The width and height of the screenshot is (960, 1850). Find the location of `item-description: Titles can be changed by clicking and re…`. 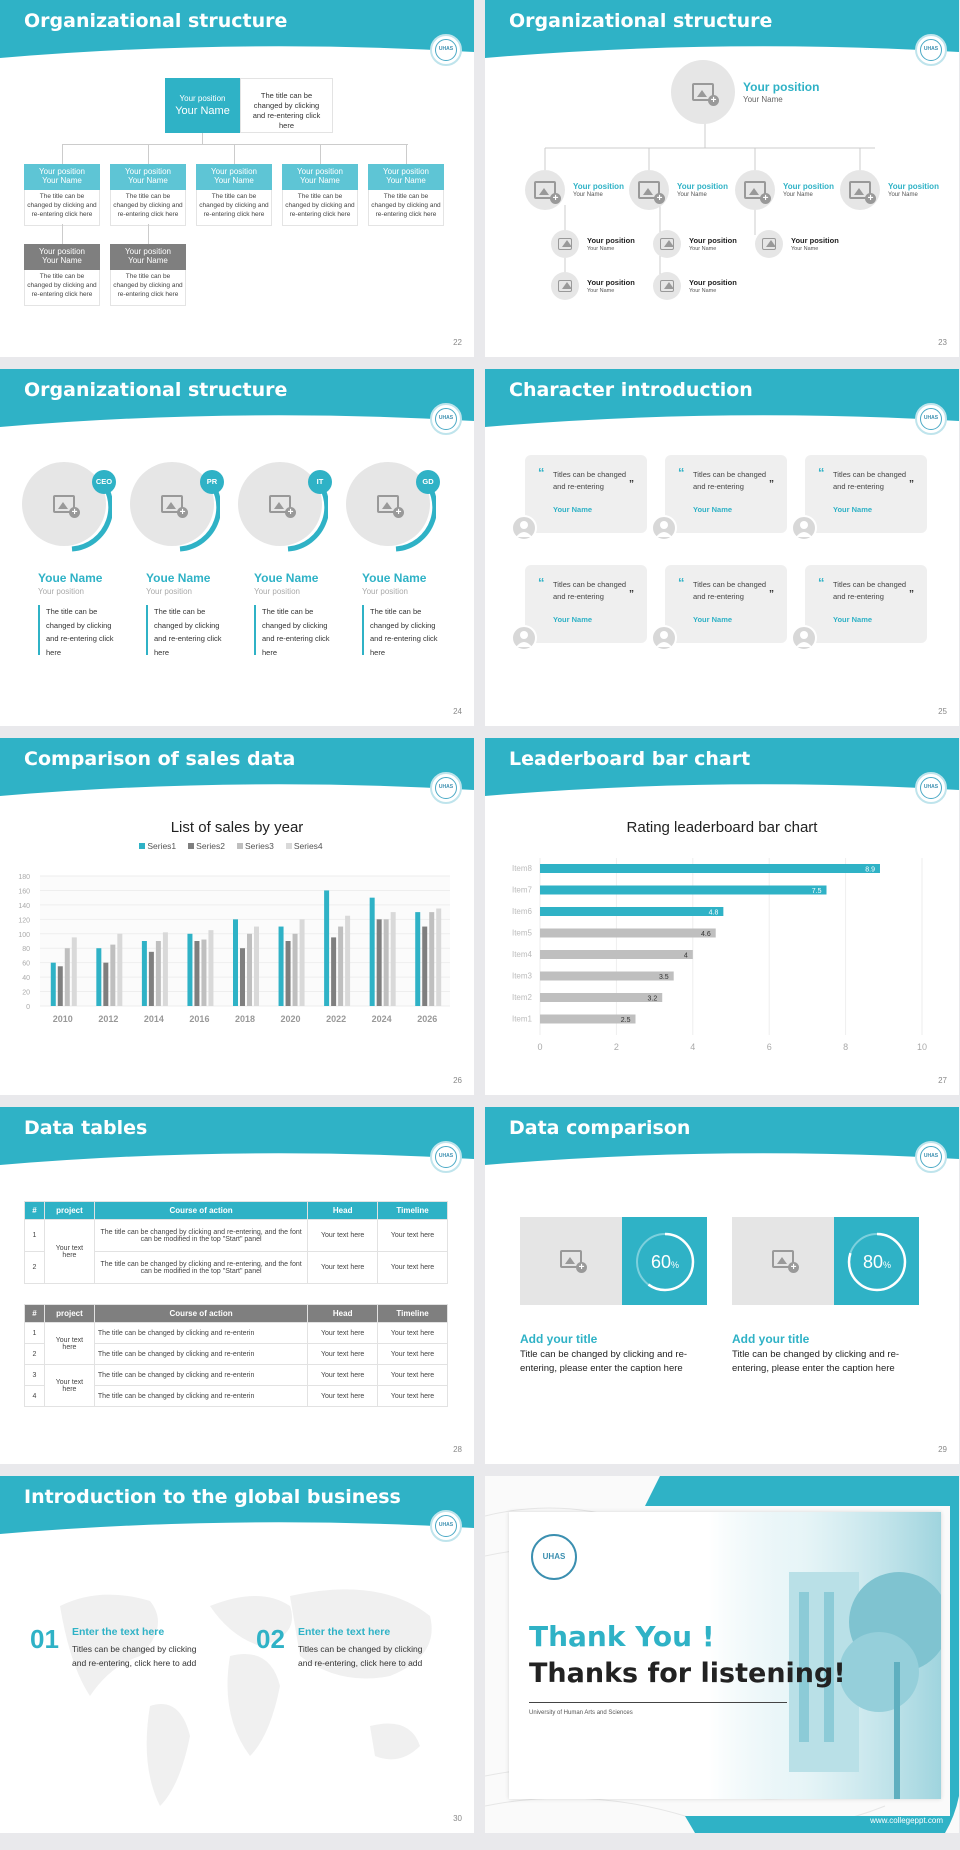

item-description: Titles can be changed by clicking and re… is located at coordinates (360, 1656).